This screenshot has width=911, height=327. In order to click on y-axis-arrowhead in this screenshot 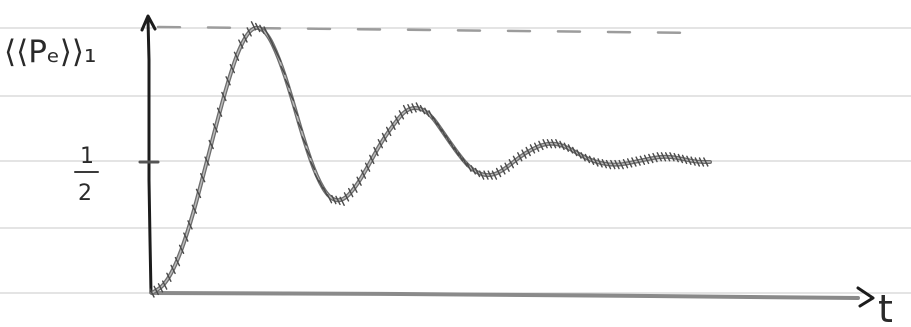, I will do `click(148, 23)`.